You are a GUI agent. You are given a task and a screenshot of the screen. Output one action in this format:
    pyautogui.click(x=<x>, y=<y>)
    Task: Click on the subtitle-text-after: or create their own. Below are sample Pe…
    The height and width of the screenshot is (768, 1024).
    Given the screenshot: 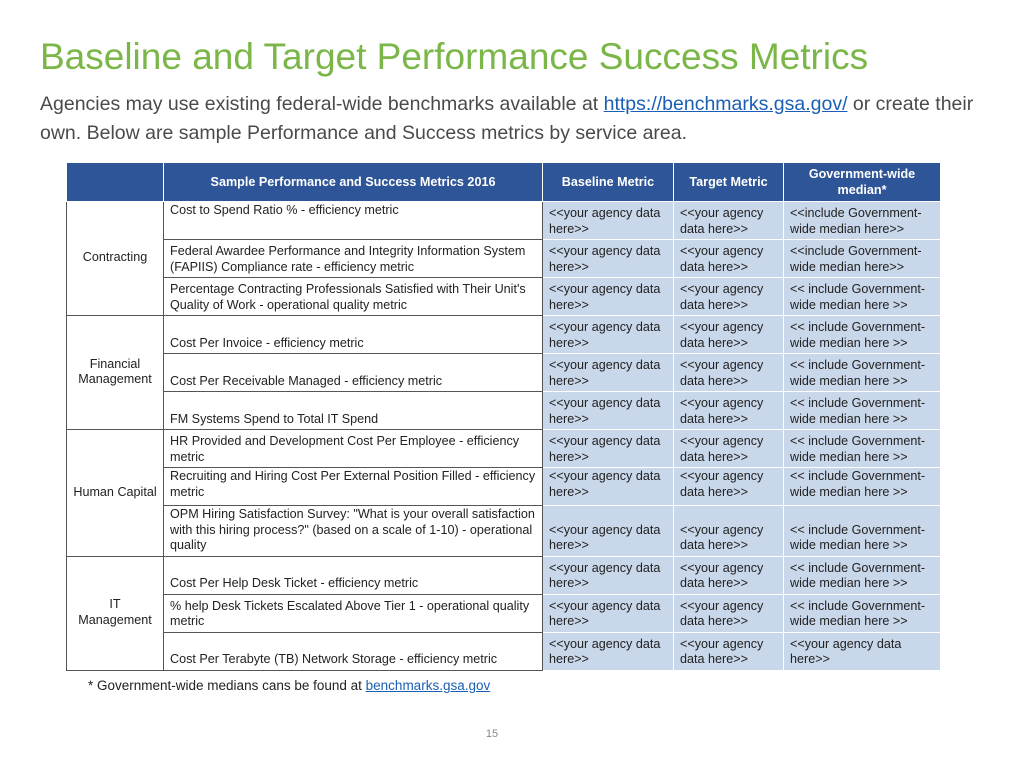 What is the action you would take?
    pyautogui.click(x=507, y=118)
    